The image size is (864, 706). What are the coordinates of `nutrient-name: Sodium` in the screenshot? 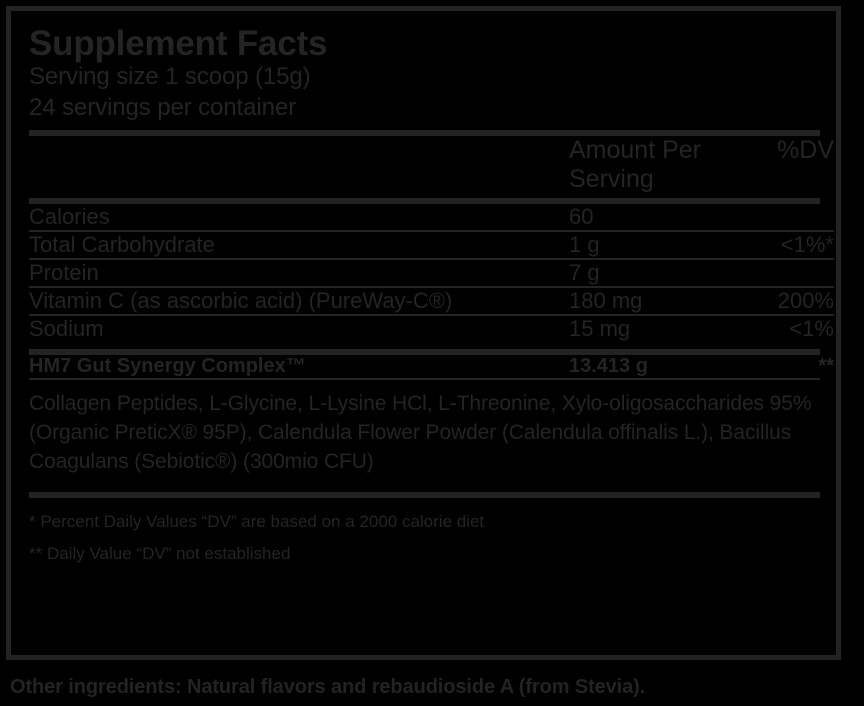 It's located at (299, 328).